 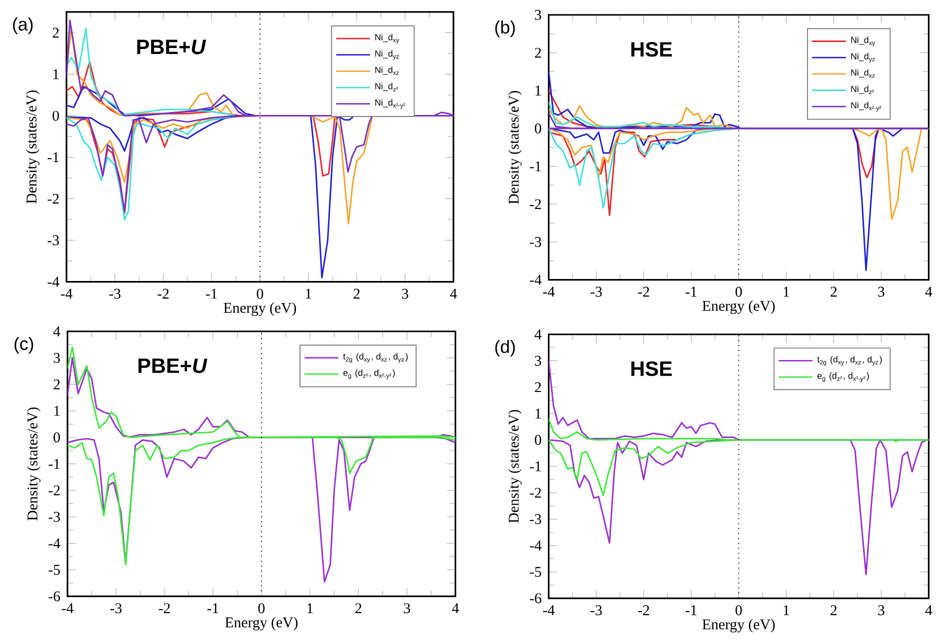 I want to click on text: (c), so click(x=24, y=345).